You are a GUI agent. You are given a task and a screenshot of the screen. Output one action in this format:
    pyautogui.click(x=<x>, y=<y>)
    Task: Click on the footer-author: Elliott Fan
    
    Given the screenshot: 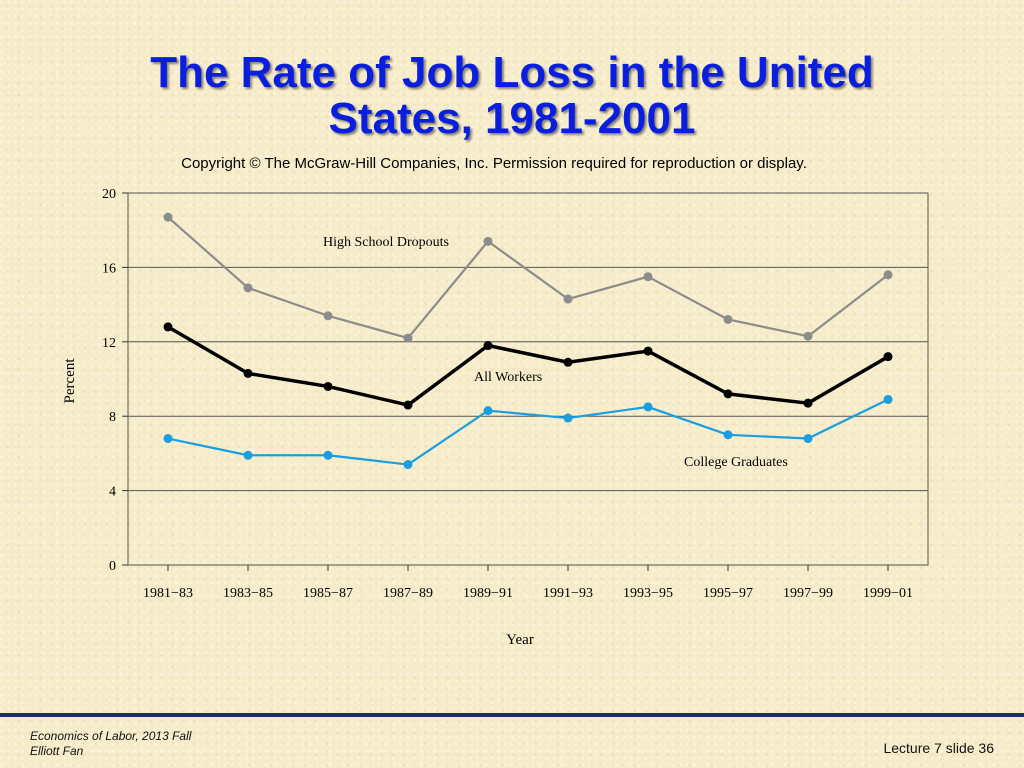 What is the action you would take?
    pyautogui.click(x=57, y=751)
    